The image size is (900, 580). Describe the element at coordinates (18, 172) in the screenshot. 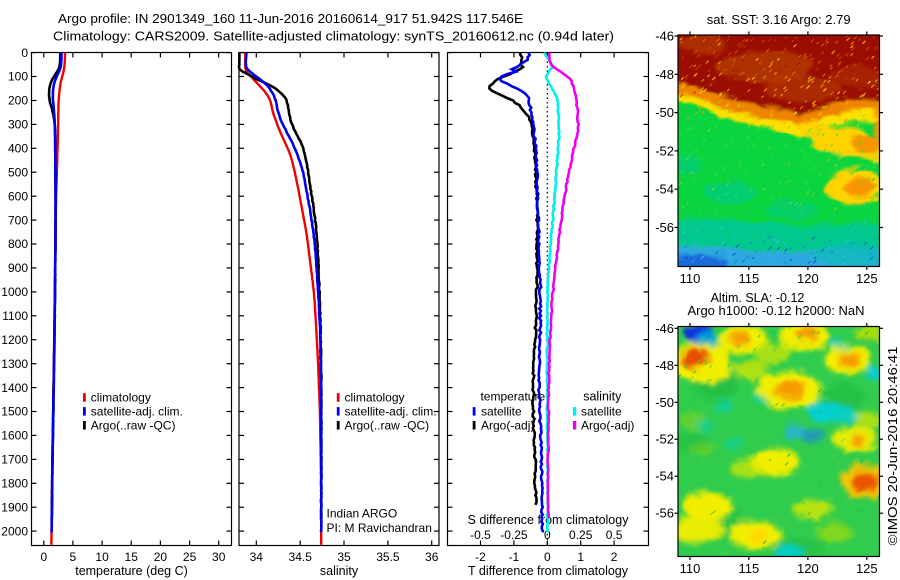

I see `svg-text: 500` at that location.